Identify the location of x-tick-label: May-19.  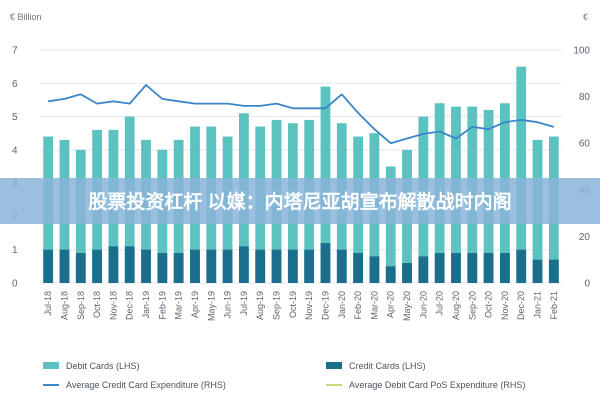
(211, 306).